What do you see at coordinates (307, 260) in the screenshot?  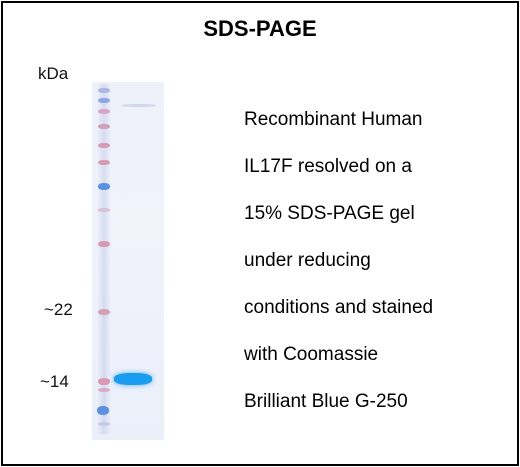 I see `description-line: under reducing` at bounding box center [307, 260].